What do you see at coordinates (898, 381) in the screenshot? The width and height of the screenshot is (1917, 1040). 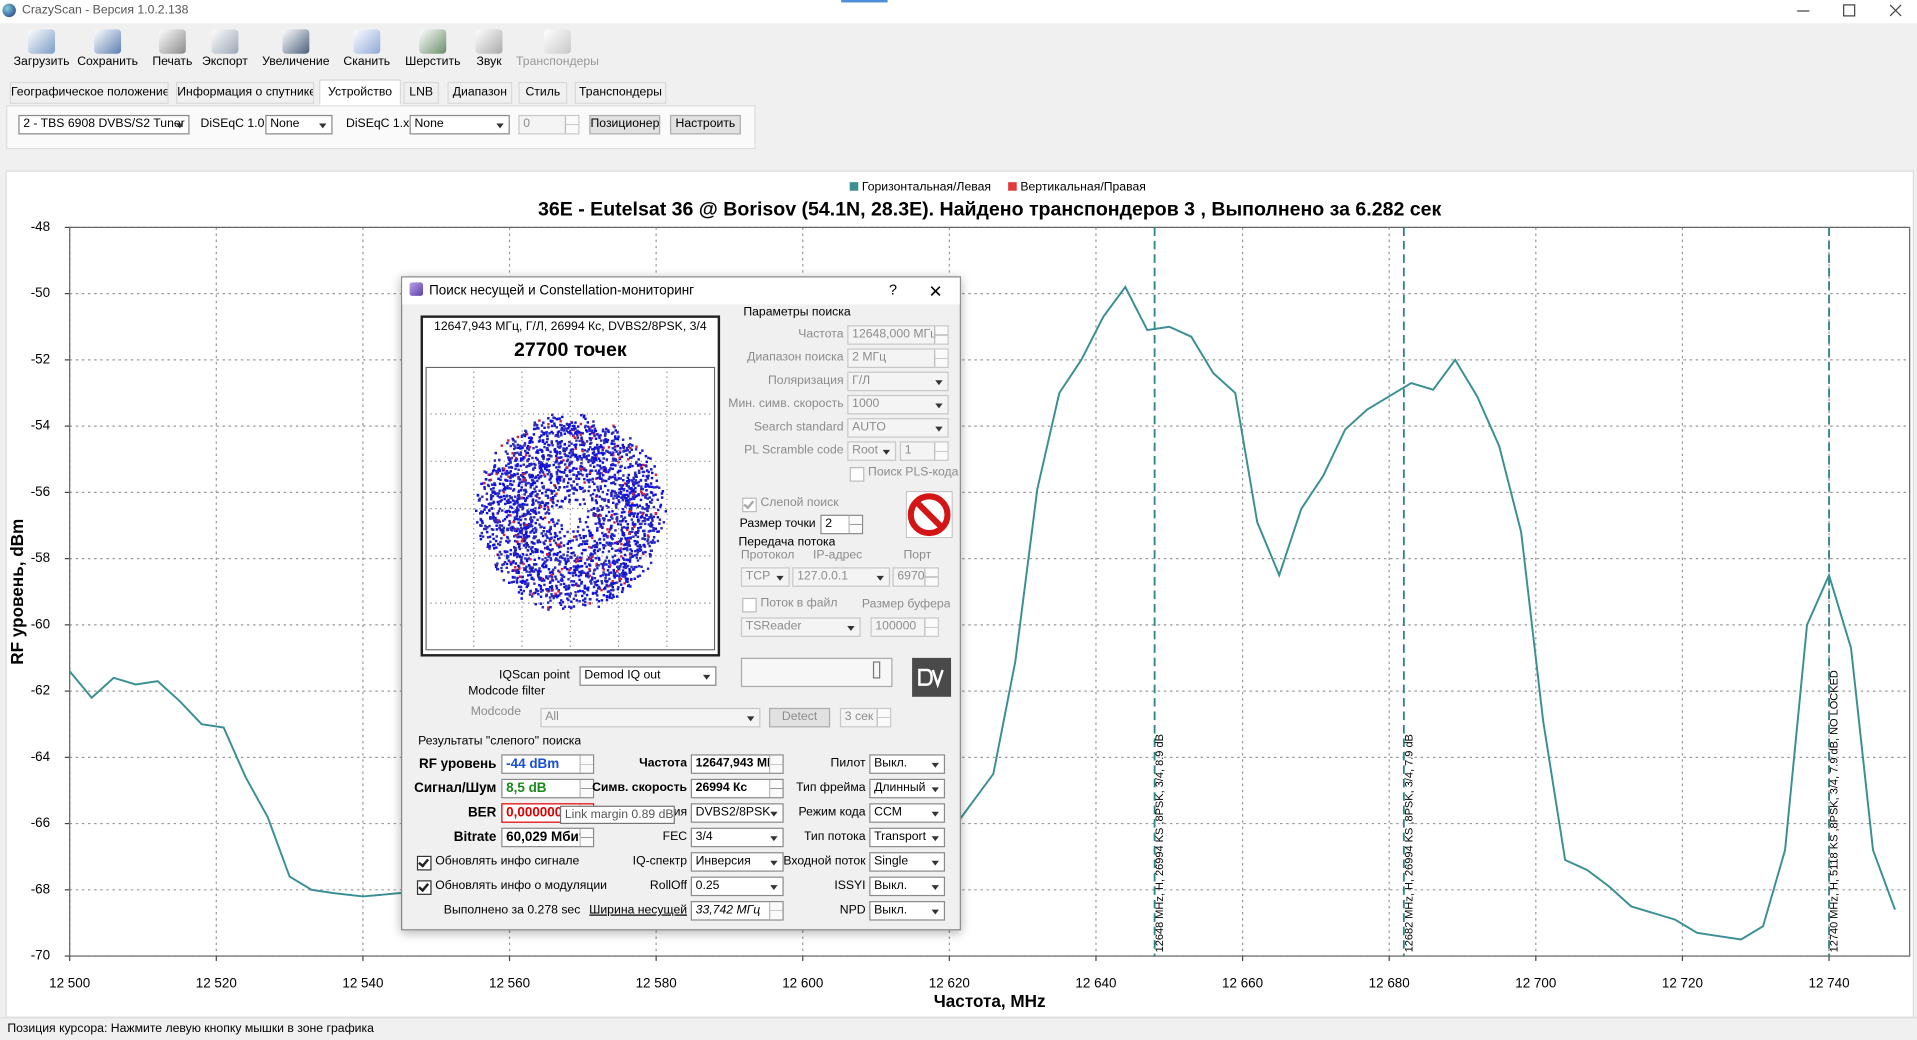 I see `combo-box: Г/Л` at bounding box center [898, 381].